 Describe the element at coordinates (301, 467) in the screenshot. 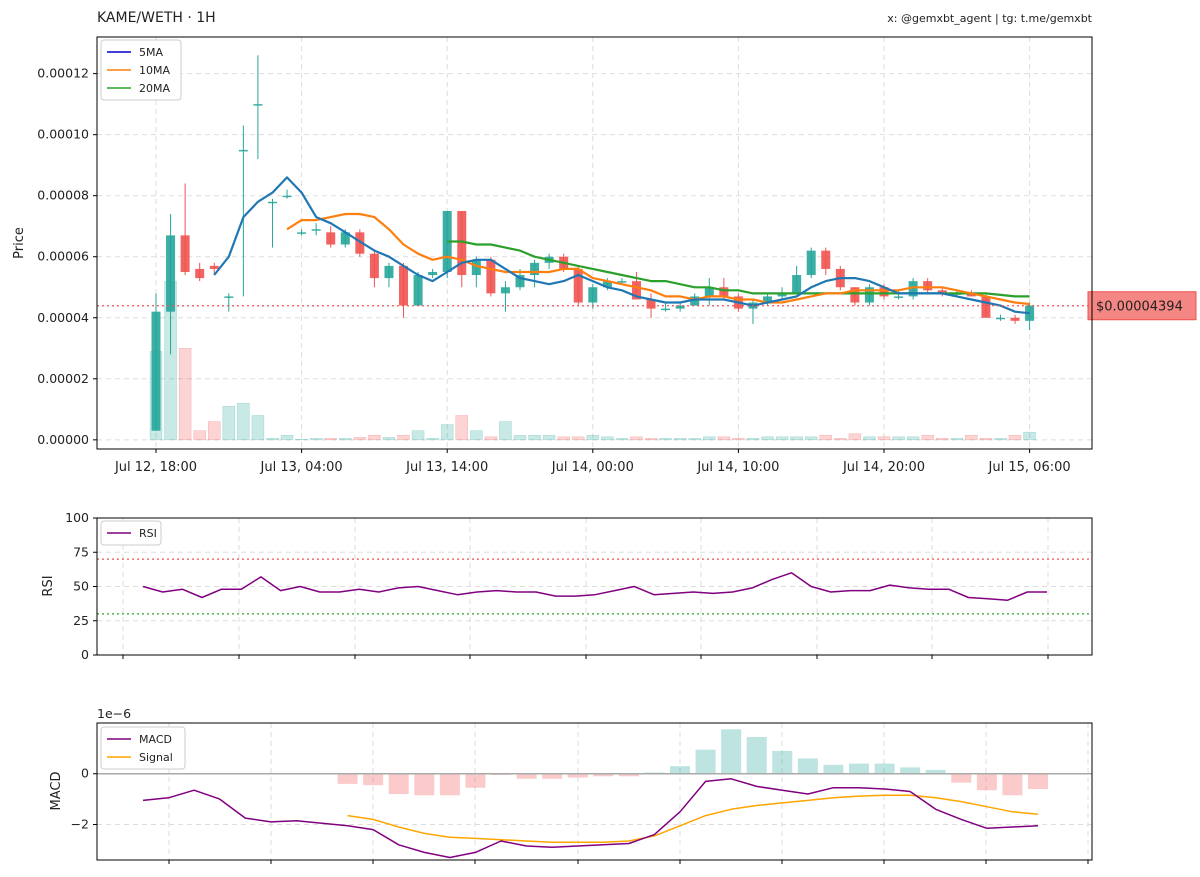

I see `x-tick-label: Jul 13, 04:00` at that location.